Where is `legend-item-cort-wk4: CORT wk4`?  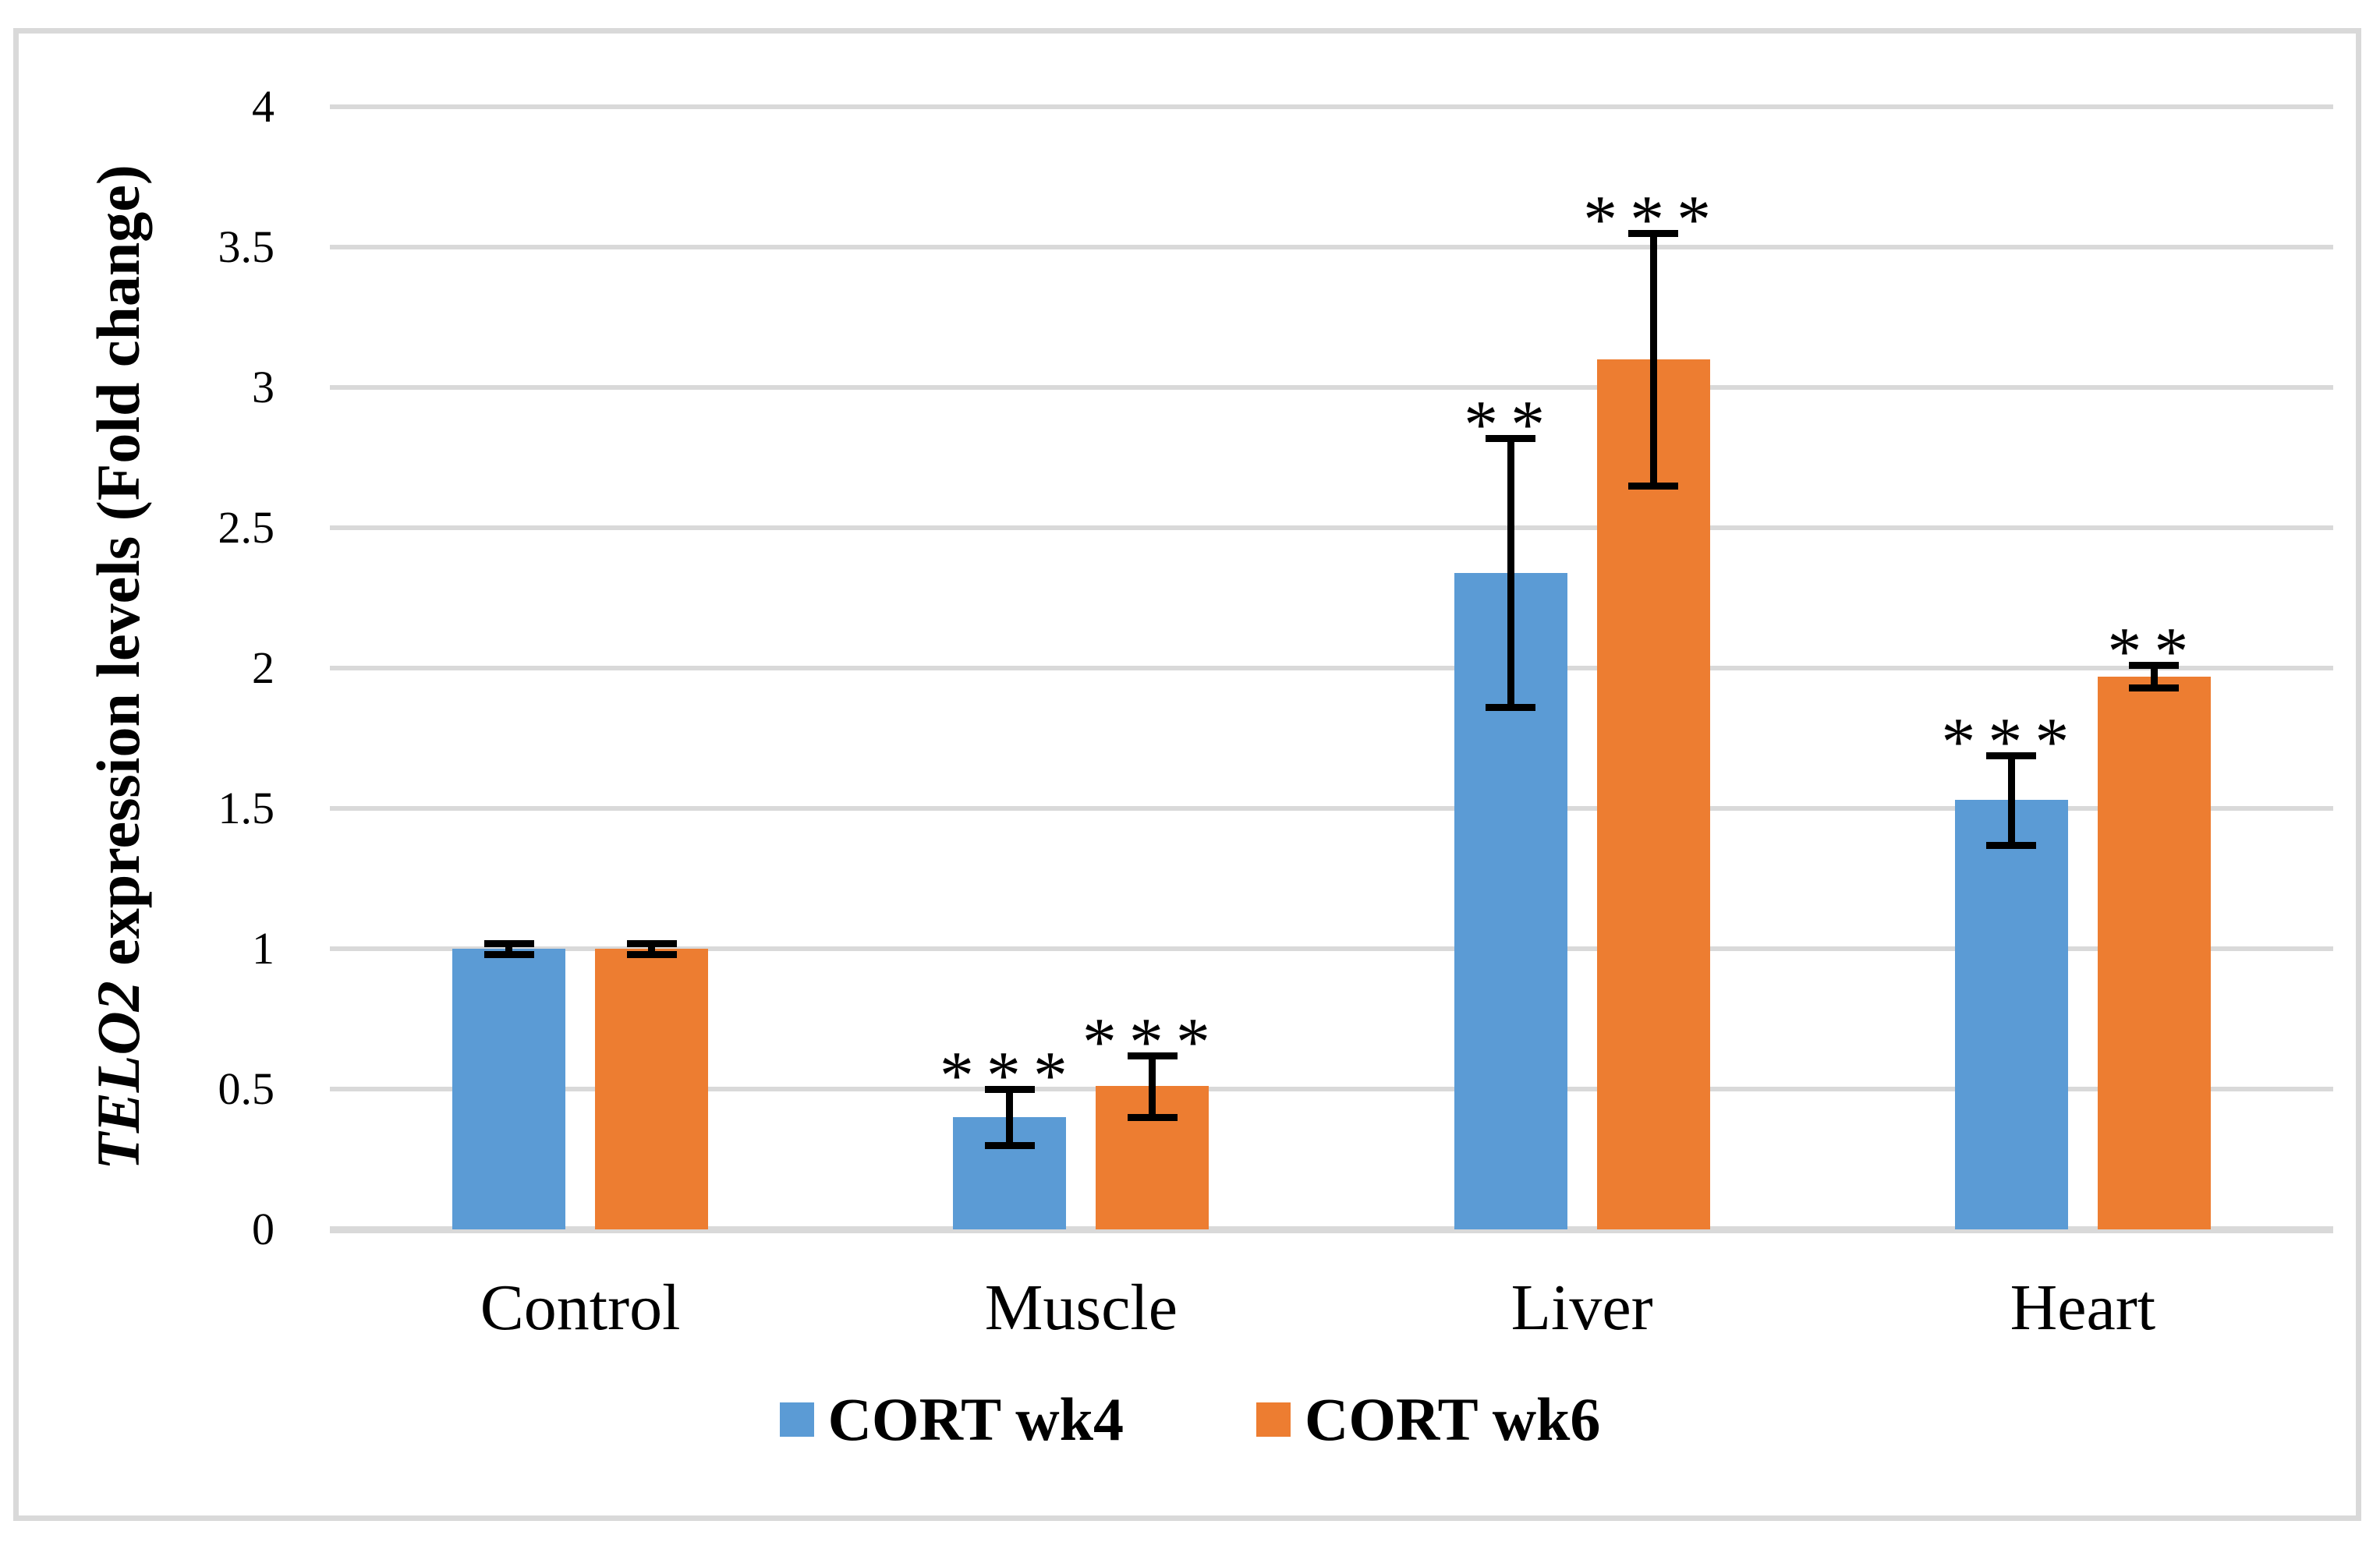 legend-item-cort-wk4: CORT wk4 is located at coordinates (951, 1419).